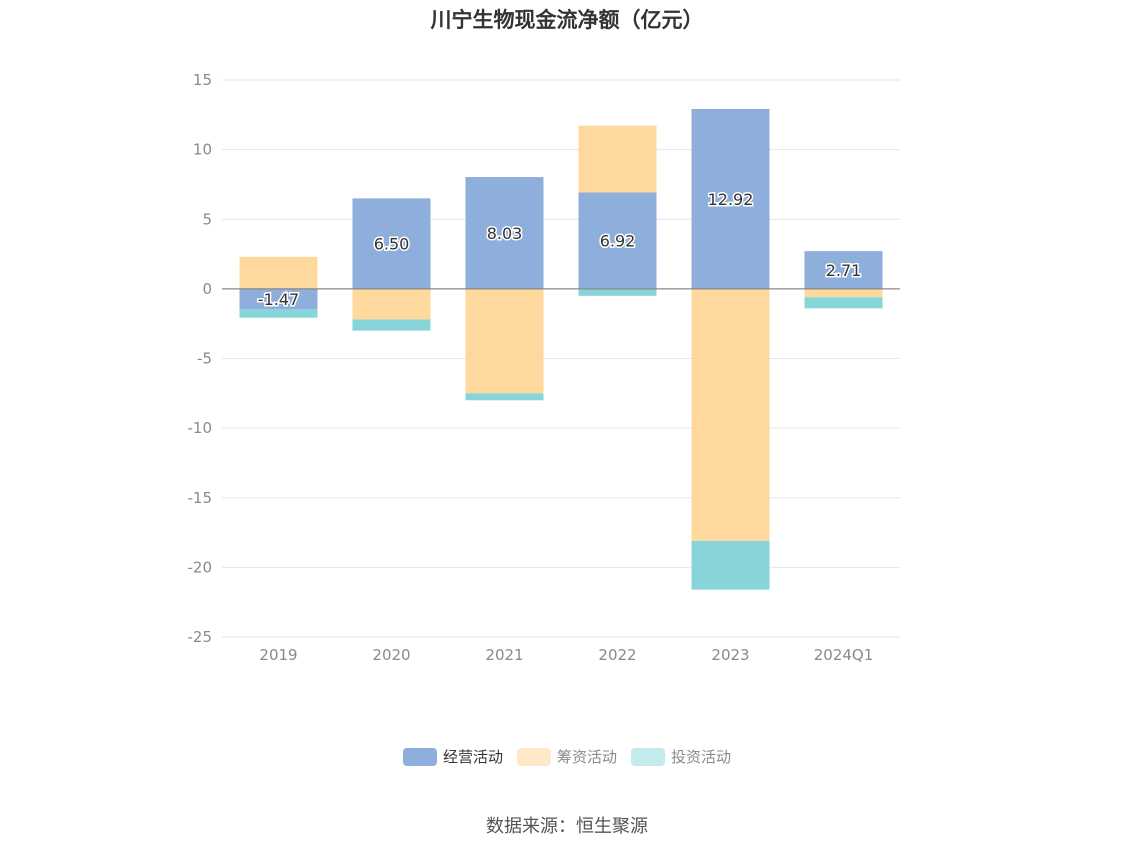 The width and height of the screenshot is (1134, 849). What do you see at coordinates (648, 756) in the screenshot?
I see `legend-swatch-investing` at bounding box center [648, 756].